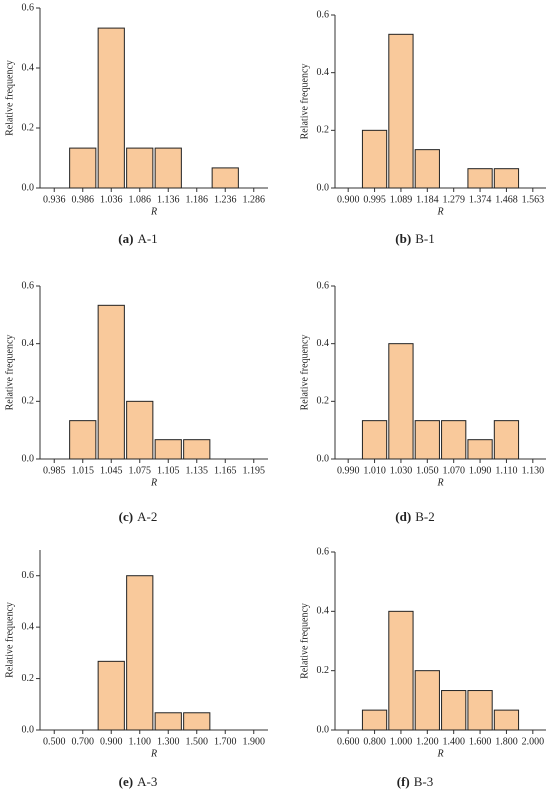 The width and height of the screenshot is (550, 799). What do you see at coordinates (533, 470) in the screenshot?
I see `x-tick-label: 1.130` at bounding box center [533, 470].